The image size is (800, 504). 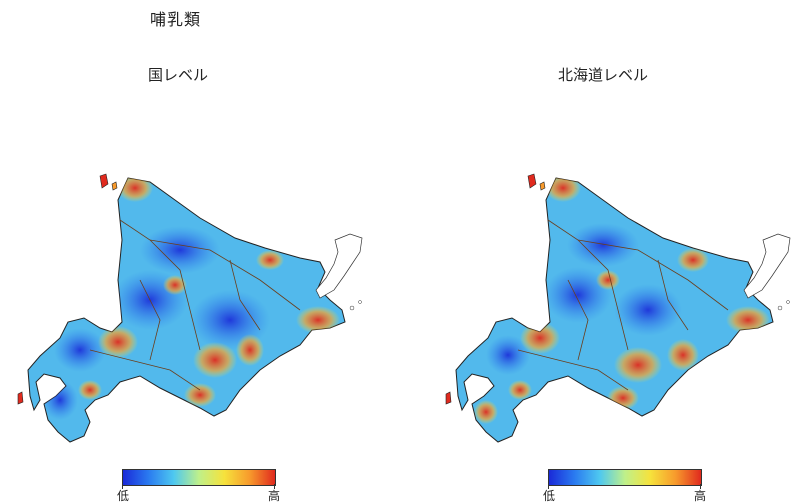 I want to click on panel-title-national: 国レベル, so click(x=178, y=75).